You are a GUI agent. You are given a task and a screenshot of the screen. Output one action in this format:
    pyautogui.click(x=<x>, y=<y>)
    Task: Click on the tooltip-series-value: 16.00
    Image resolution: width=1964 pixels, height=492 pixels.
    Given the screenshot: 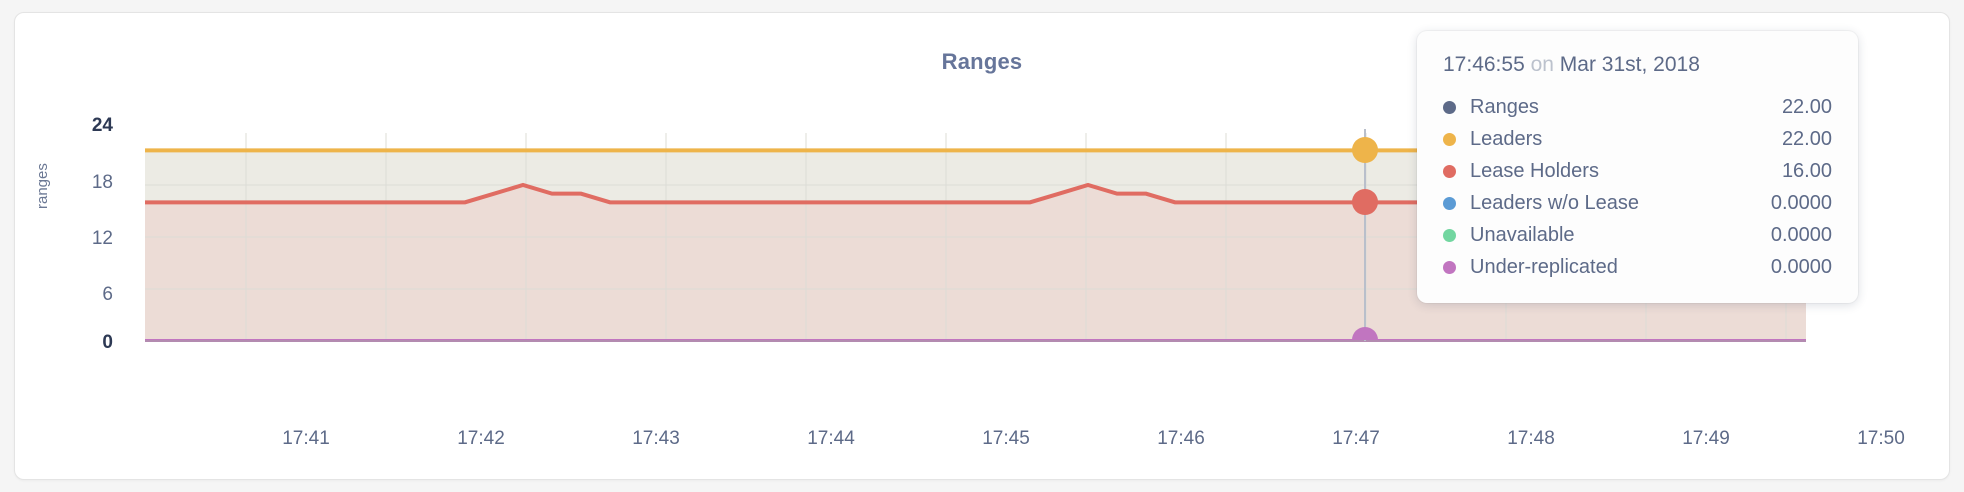 What is the action you would take?
    pyautogui.click(x=1806, y=170)
    